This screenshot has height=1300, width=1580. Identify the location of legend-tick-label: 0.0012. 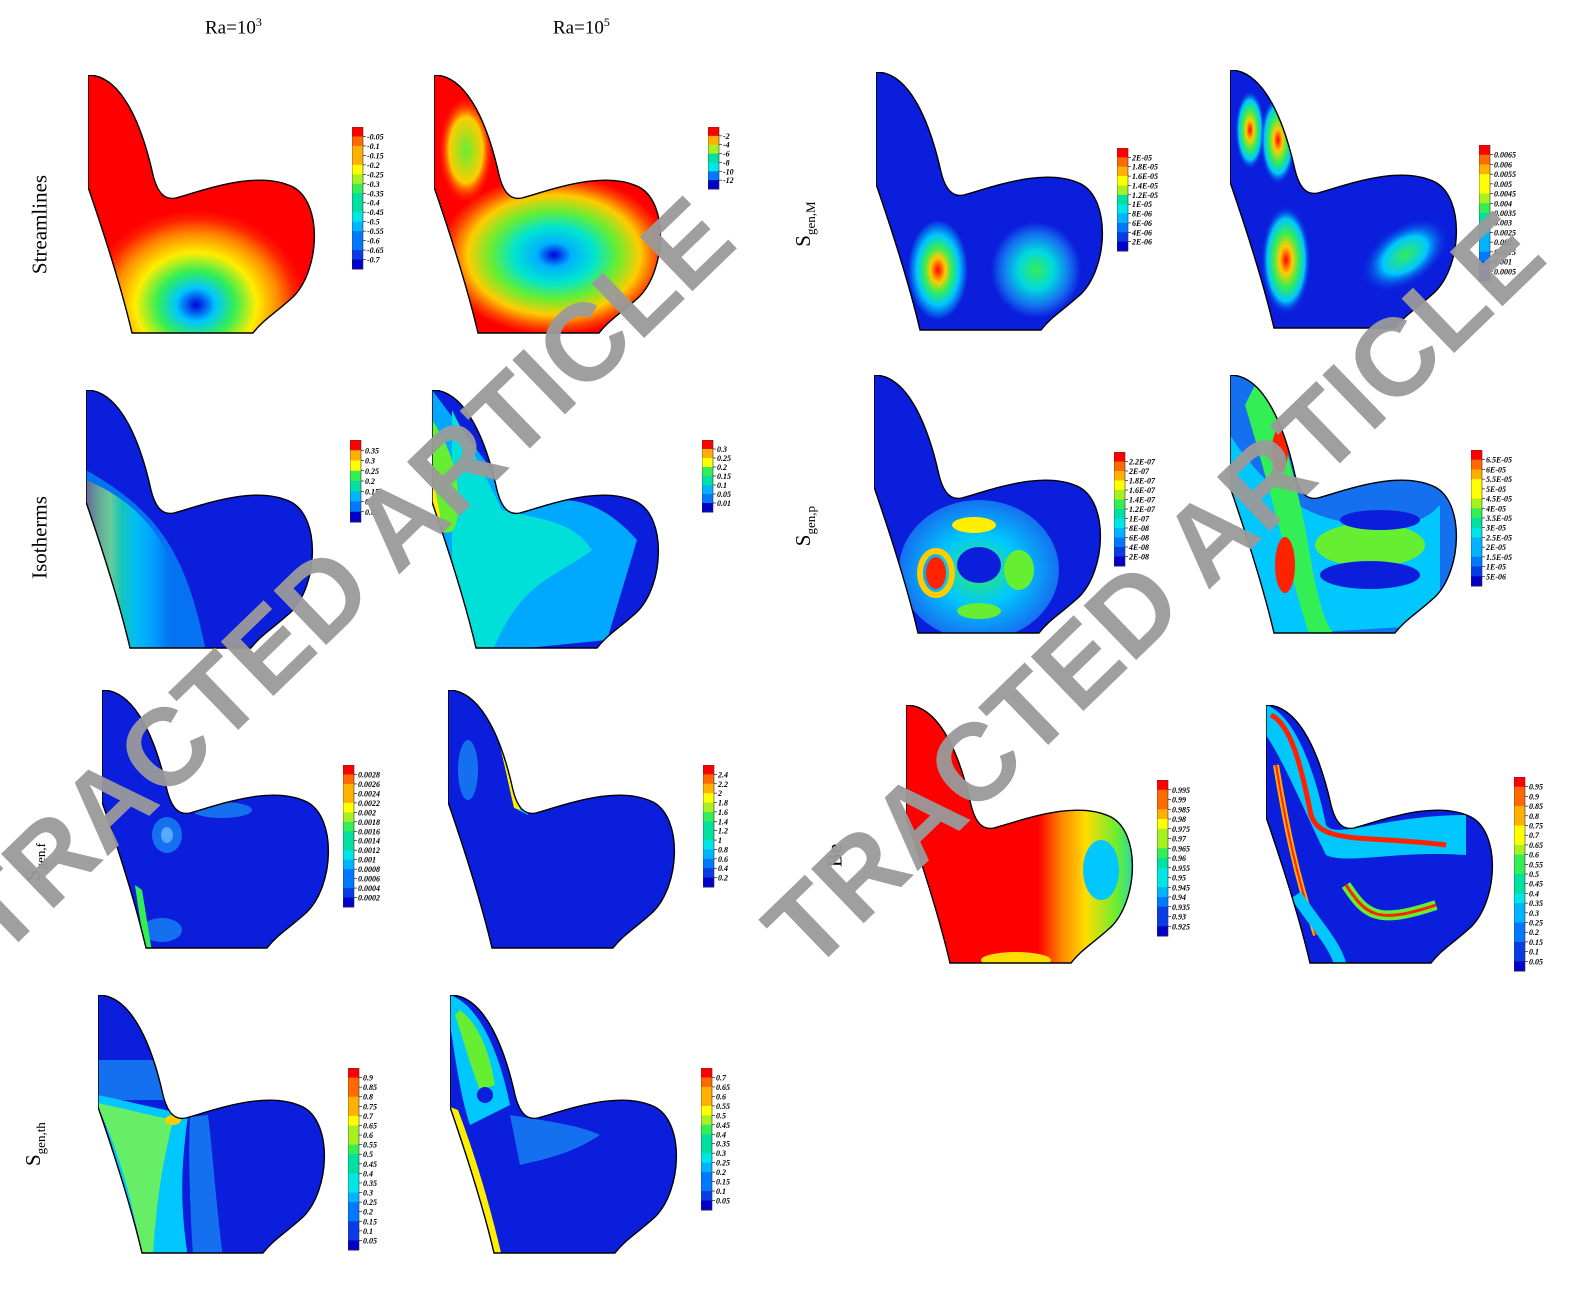
(369, 850).